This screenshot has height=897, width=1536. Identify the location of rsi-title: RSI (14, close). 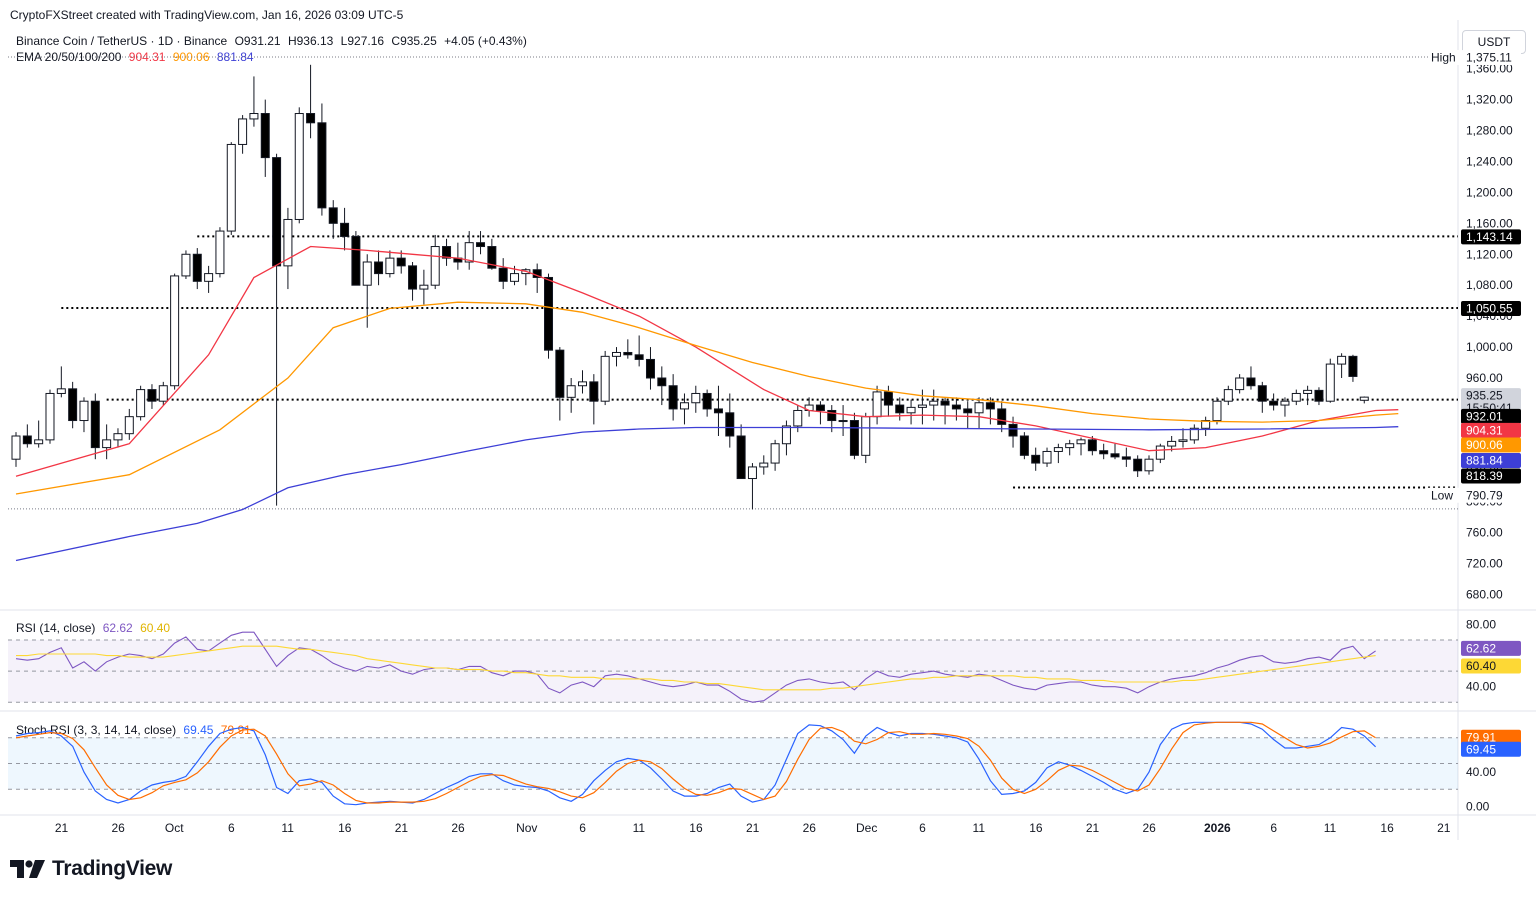
(56, 628).